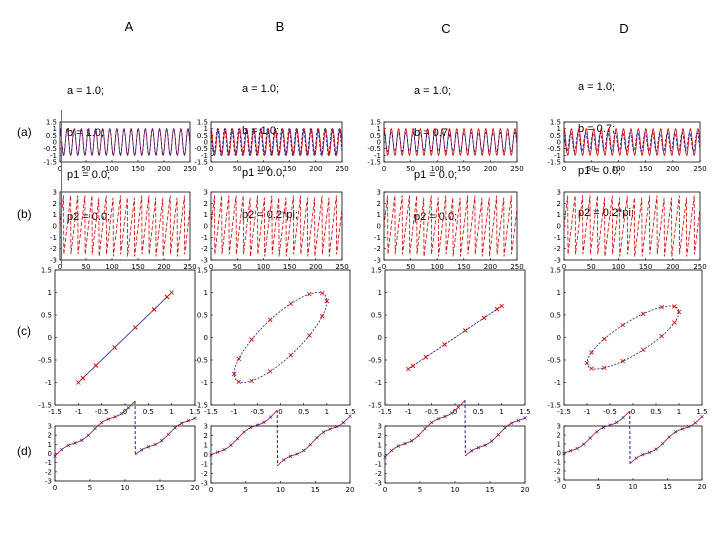 The width and height of the screenshot is (720, 540). Describe the element at coordinates (50, 163) in the screenshot. I see `panel-a-a-ytick-label: -1.5` at that location.